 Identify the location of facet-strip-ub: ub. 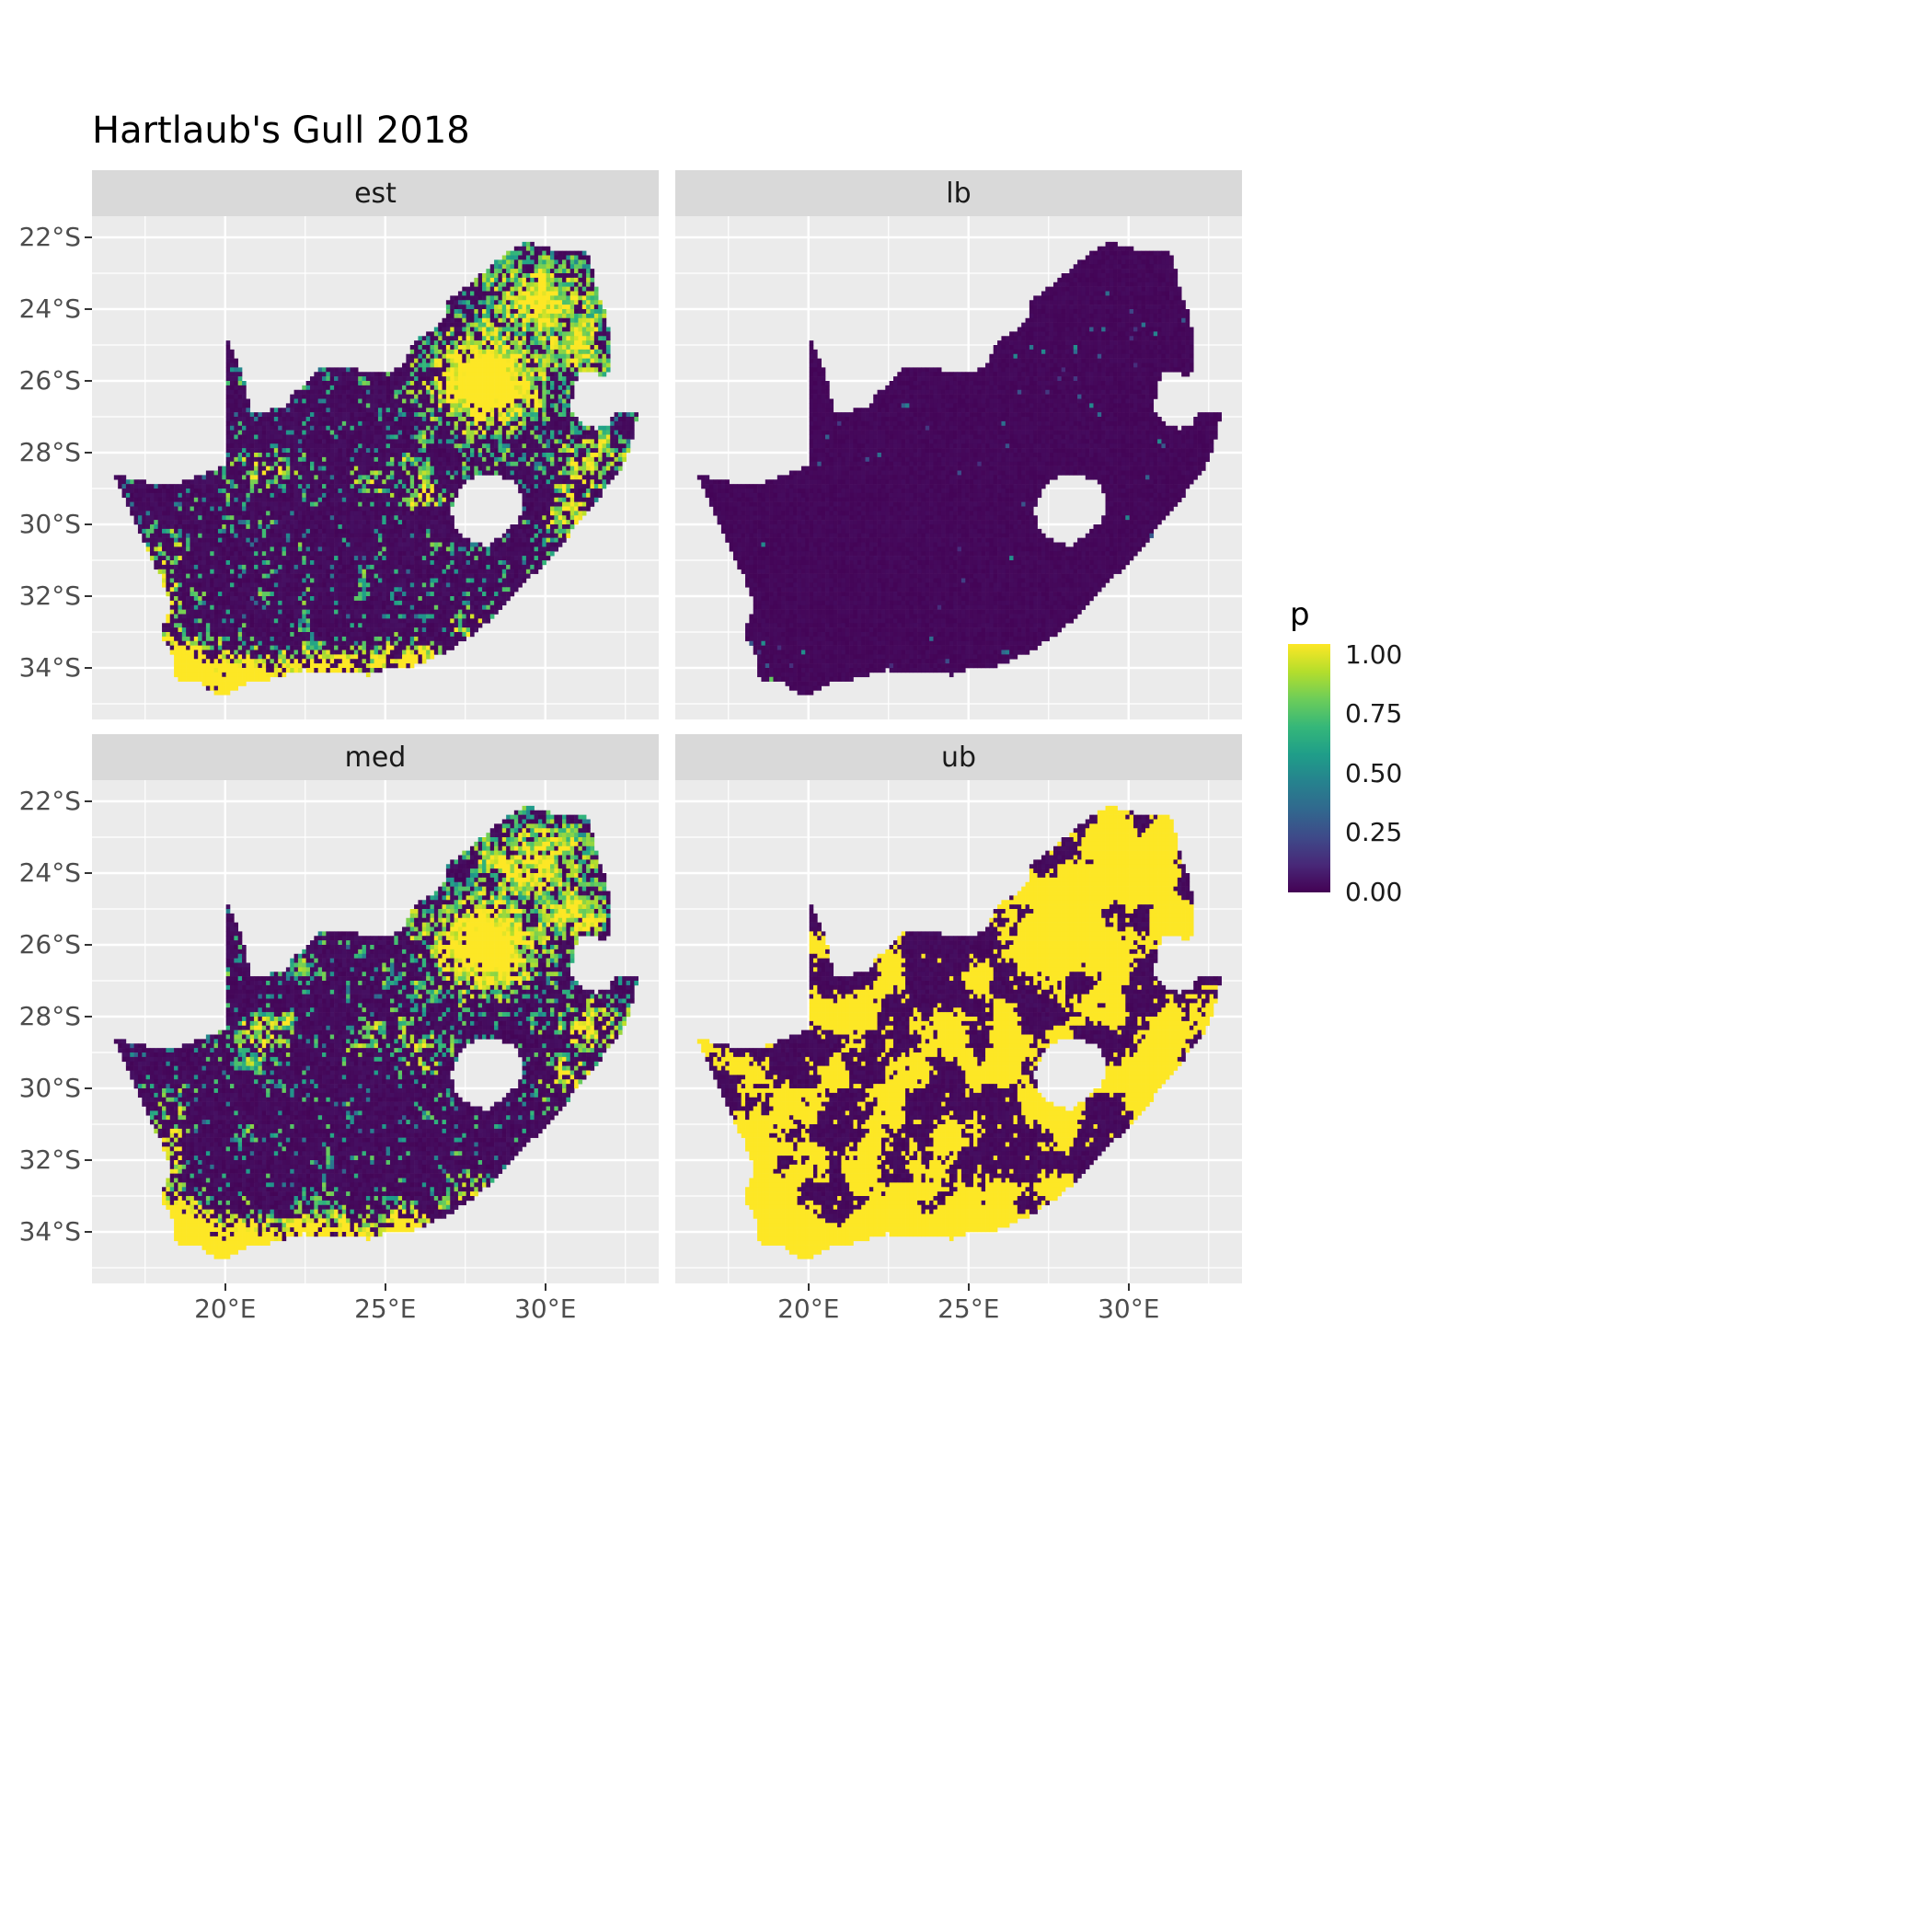
(958, 757).